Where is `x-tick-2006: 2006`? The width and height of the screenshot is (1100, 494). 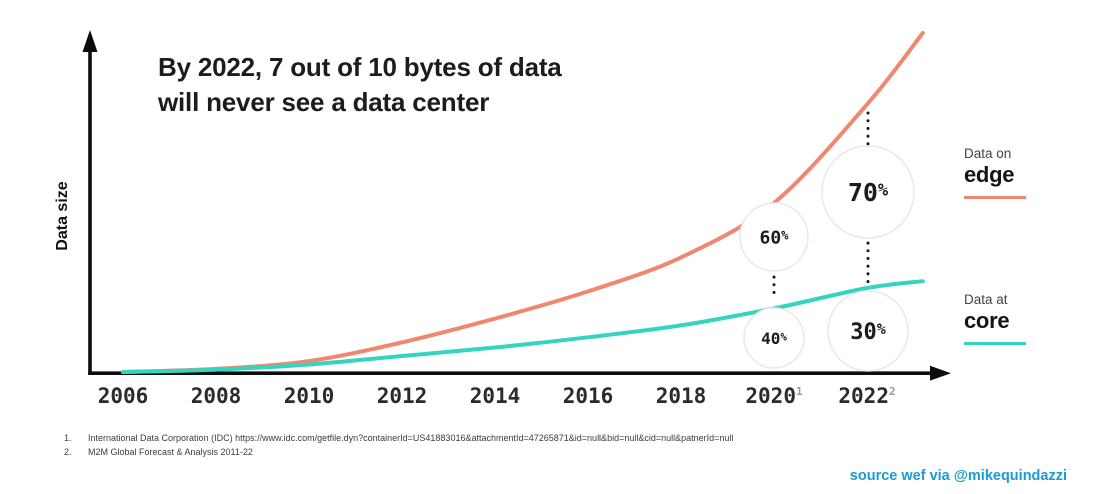
x-tick-2006: 2006 is located at coordinates (123, 396).